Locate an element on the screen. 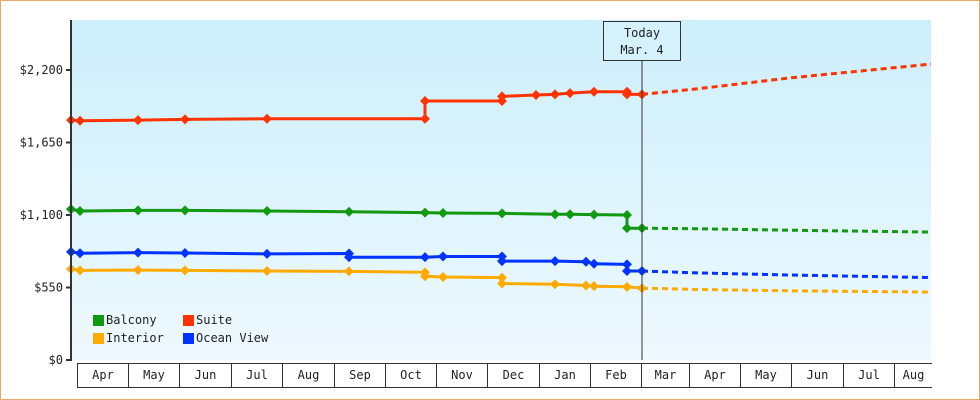 The height and width of the screenshot is (400, 980). legend-label: Interior is located at coordinates (135, 338).